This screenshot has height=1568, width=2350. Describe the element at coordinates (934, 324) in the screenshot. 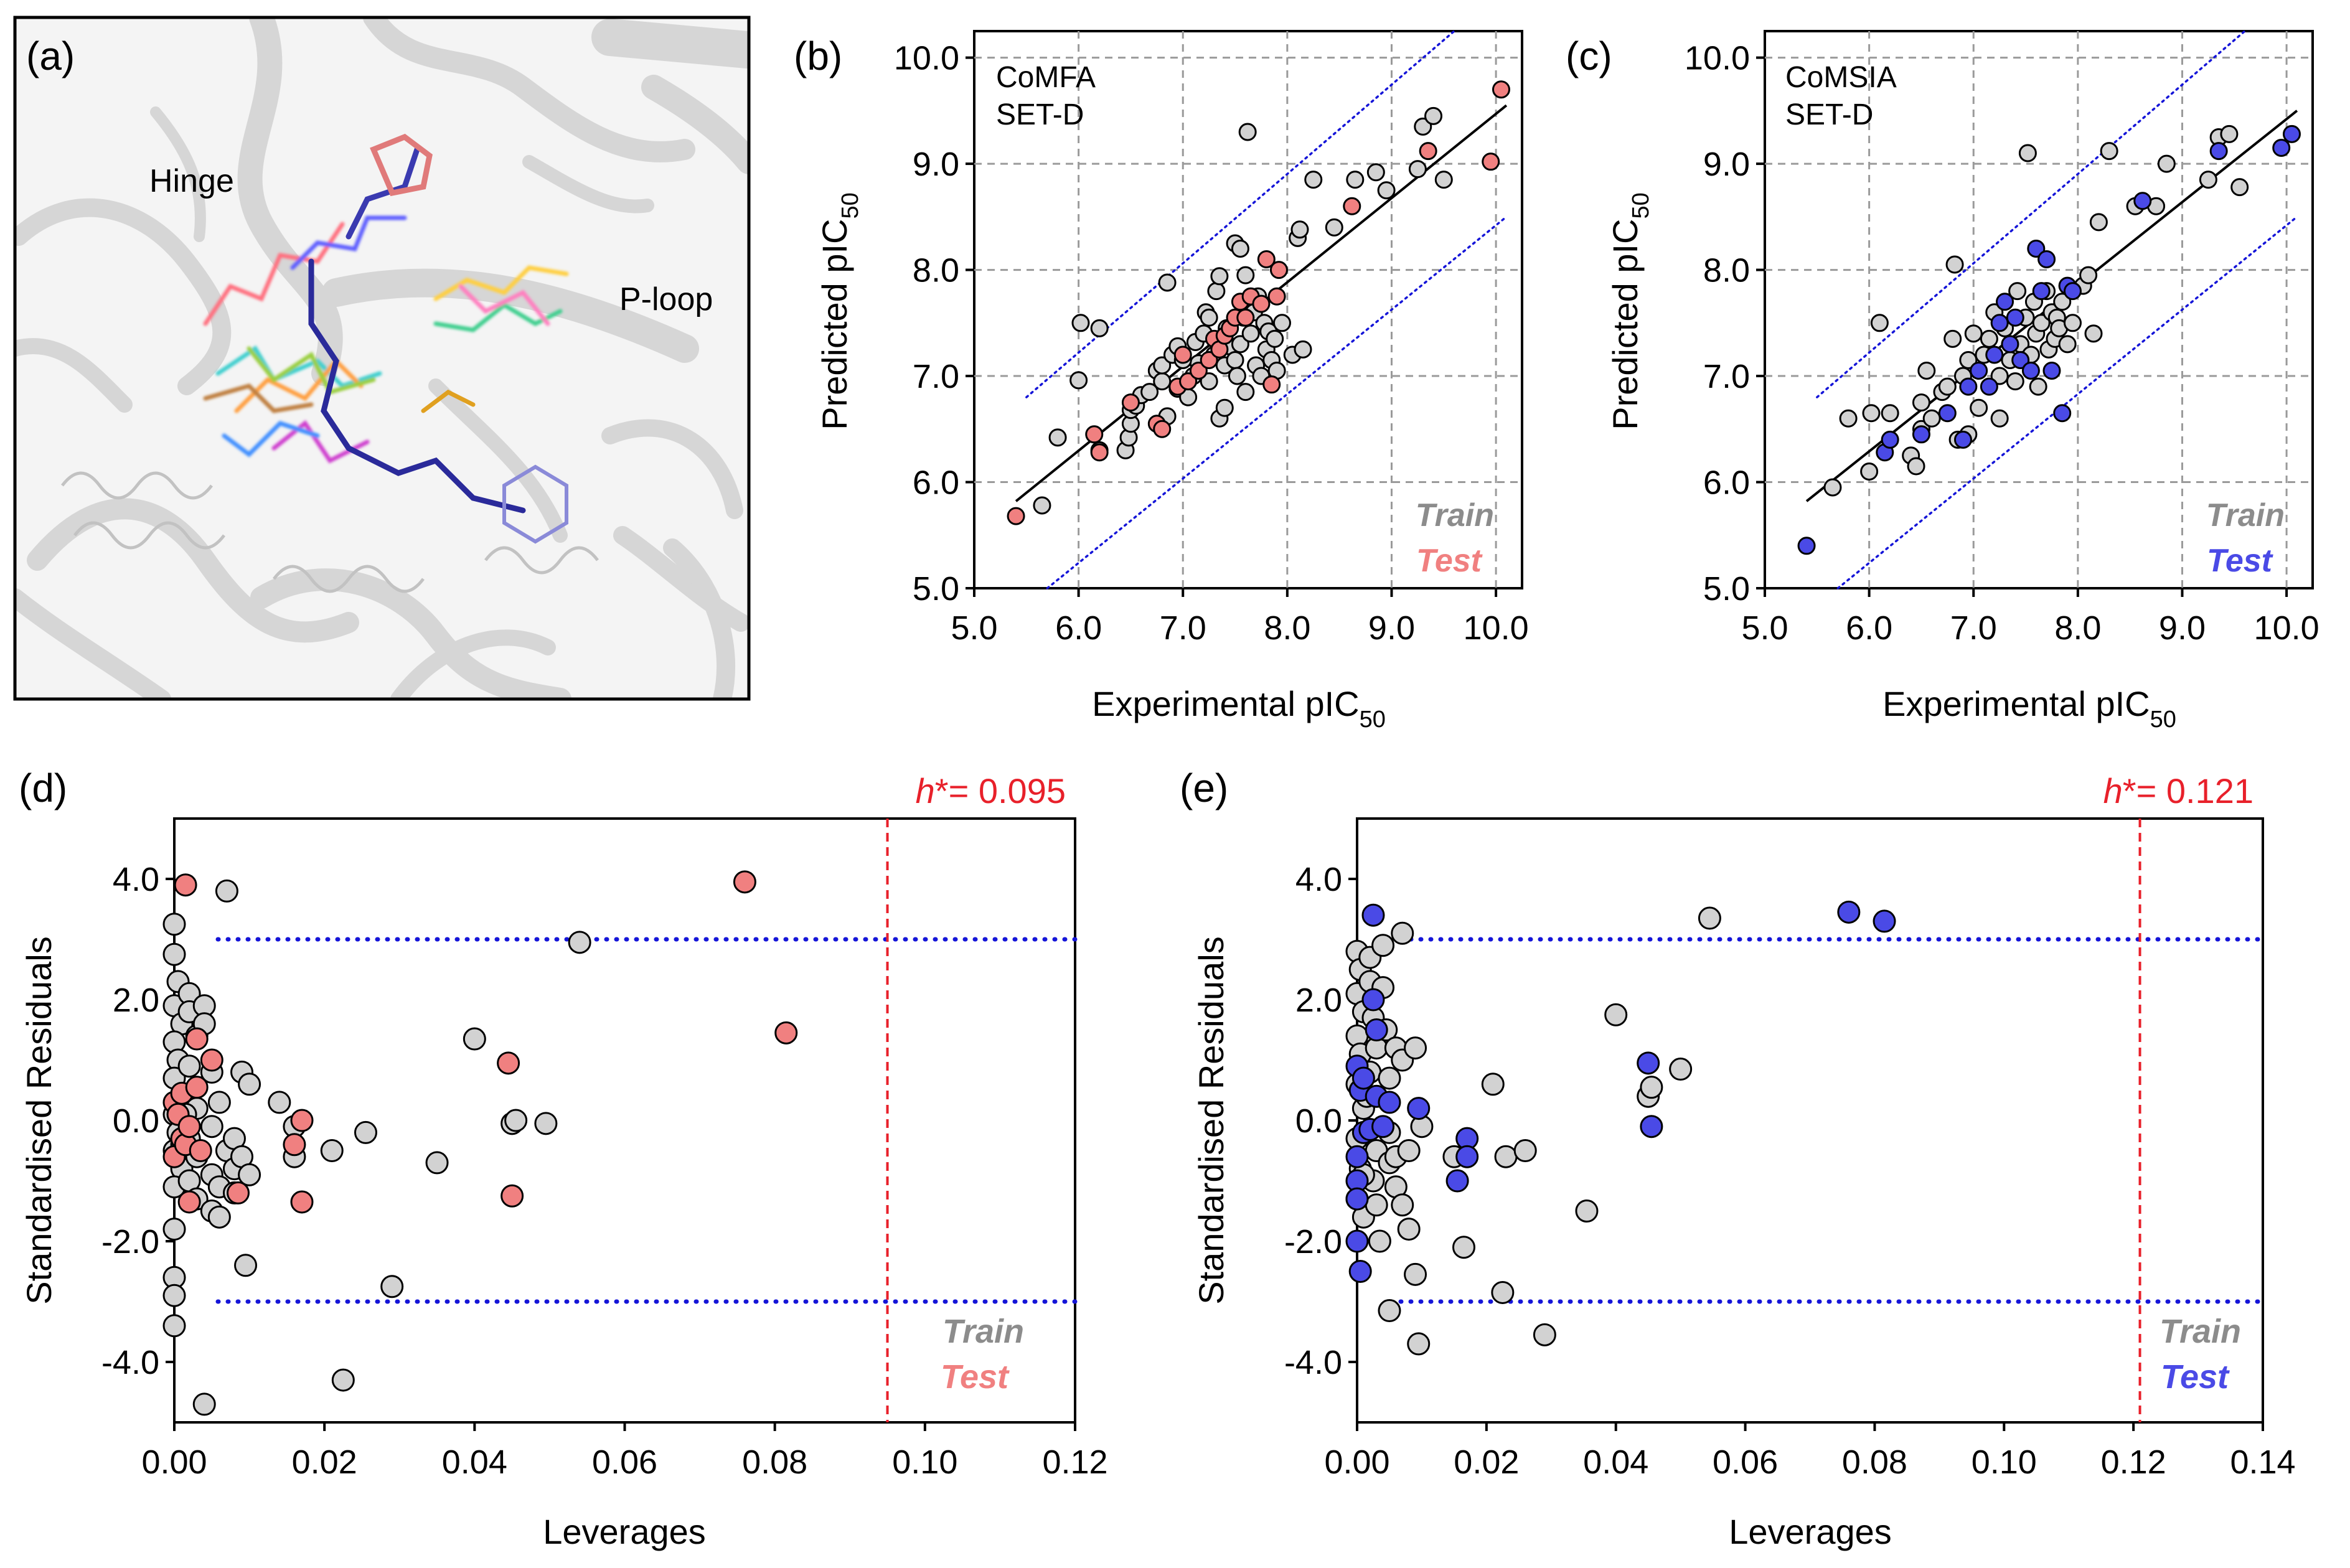

I see `y-ticks: 5.0 6.0 7.0 8.0 9.0 10.0` at that location.